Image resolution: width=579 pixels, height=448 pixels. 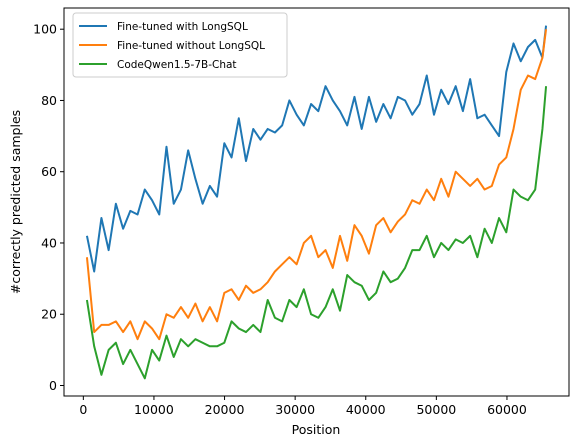 What do you see at coordinates (295, 409) in the screenshot?
I see `x-tick-label: 30000` at bounding box center [295, 409].